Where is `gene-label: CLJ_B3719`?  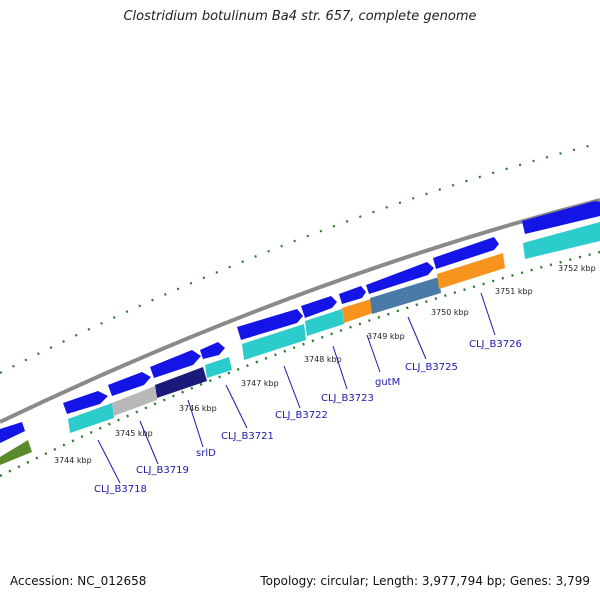
gene-label: CLJ_B3719 is located at coordinates (162, 470).